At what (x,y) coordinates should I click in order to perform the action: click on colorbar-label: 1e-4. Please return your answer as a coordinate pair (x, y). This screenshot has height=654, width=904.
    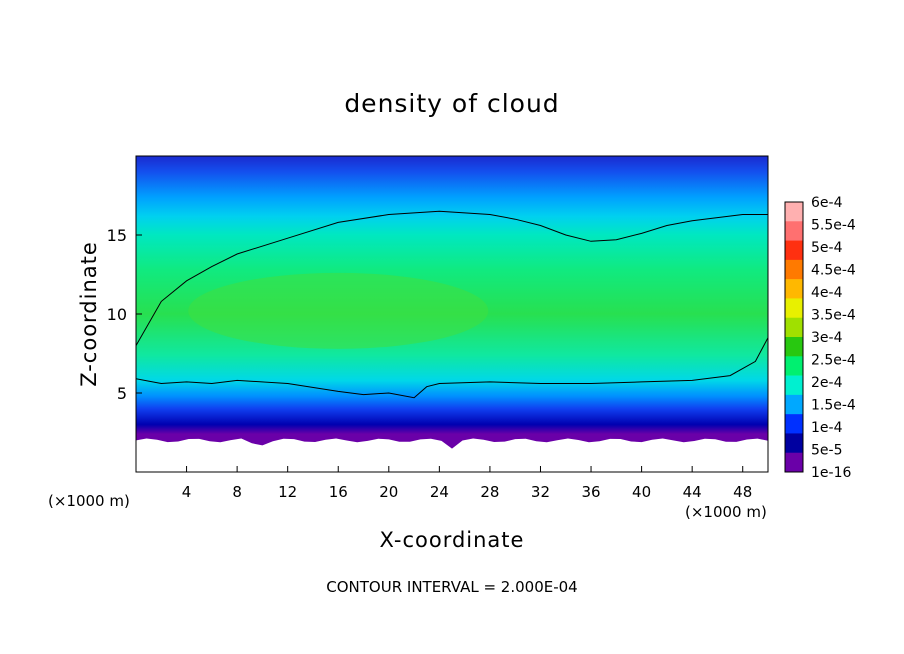
    Looking at the image, I should click on (827, 428).